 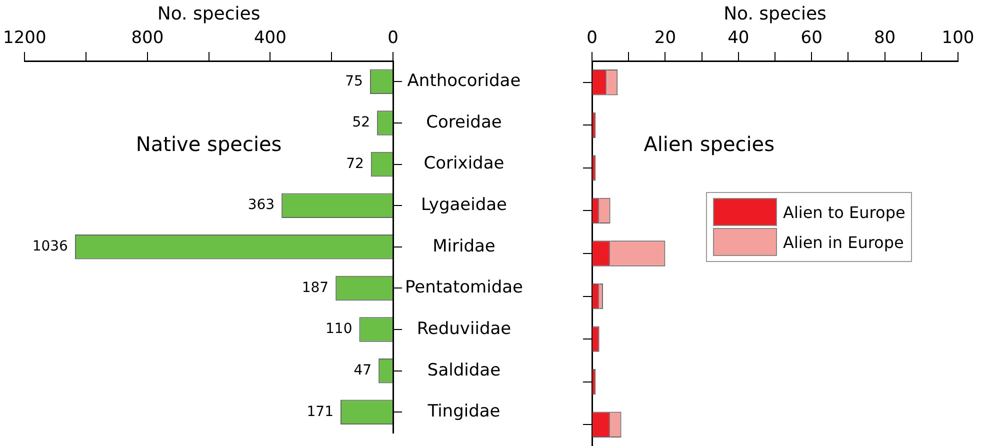 I want to click on annotation: Alien species, so click(x=709, y=144).